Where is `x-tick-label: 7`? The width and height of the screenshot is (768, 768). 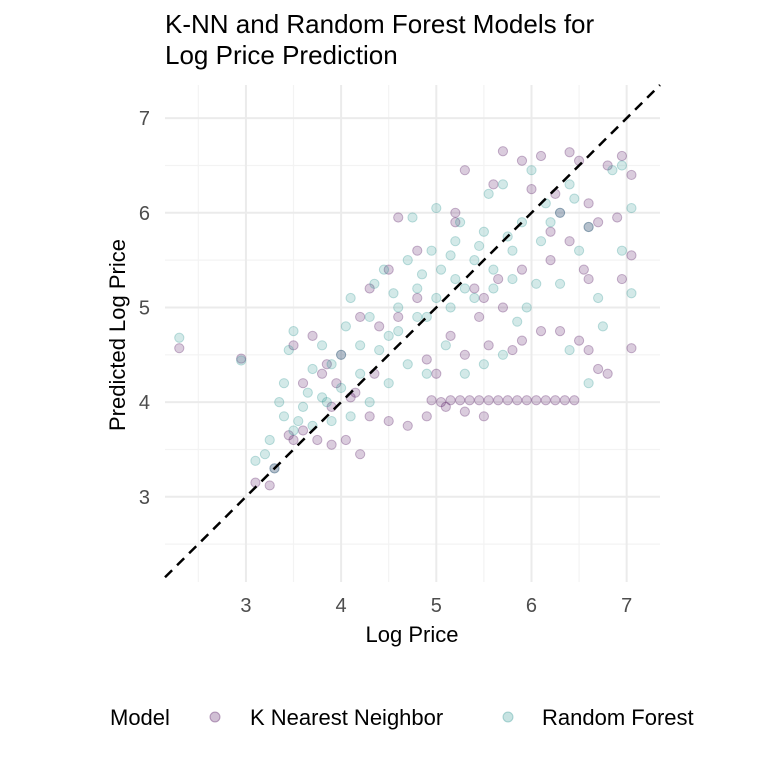 x-tick-label: 7 is located at coordinates (626, 606).